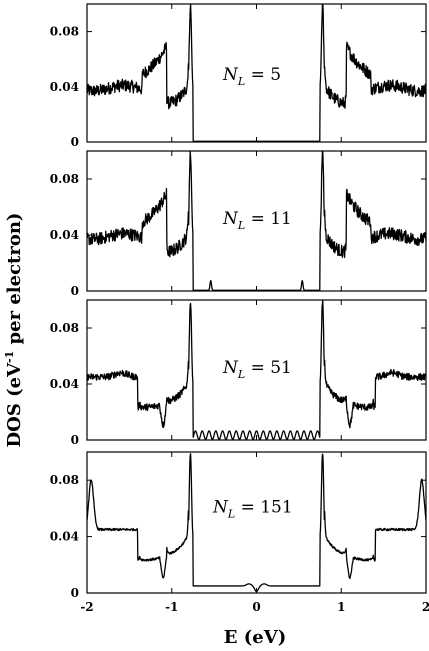 The width and height of the screenshot is (429, 651). I want to click on x-tick-label: 2, so click(425, 607).